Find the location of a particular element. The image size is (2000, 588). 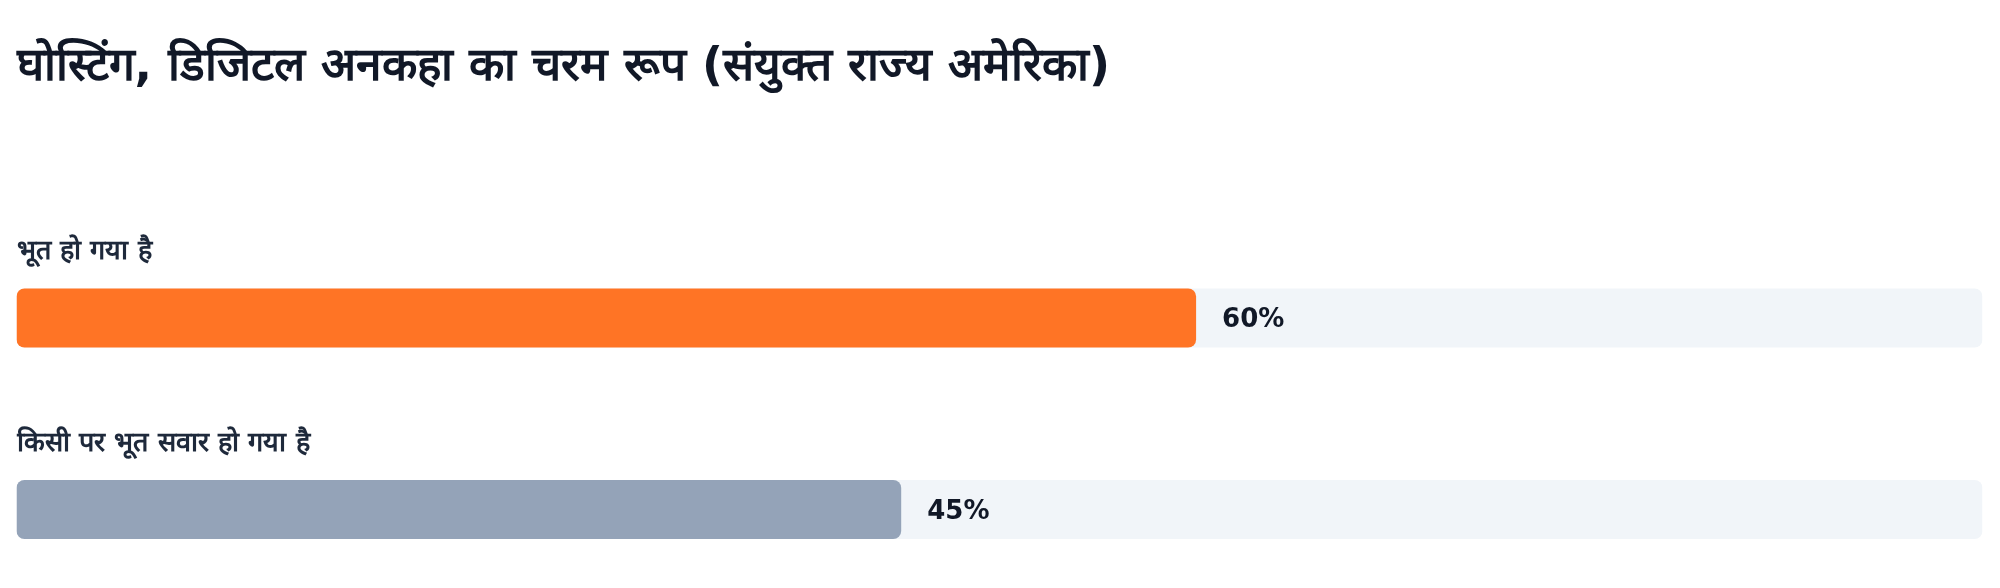

data-label: 45% is located at coordinates (958, 509).